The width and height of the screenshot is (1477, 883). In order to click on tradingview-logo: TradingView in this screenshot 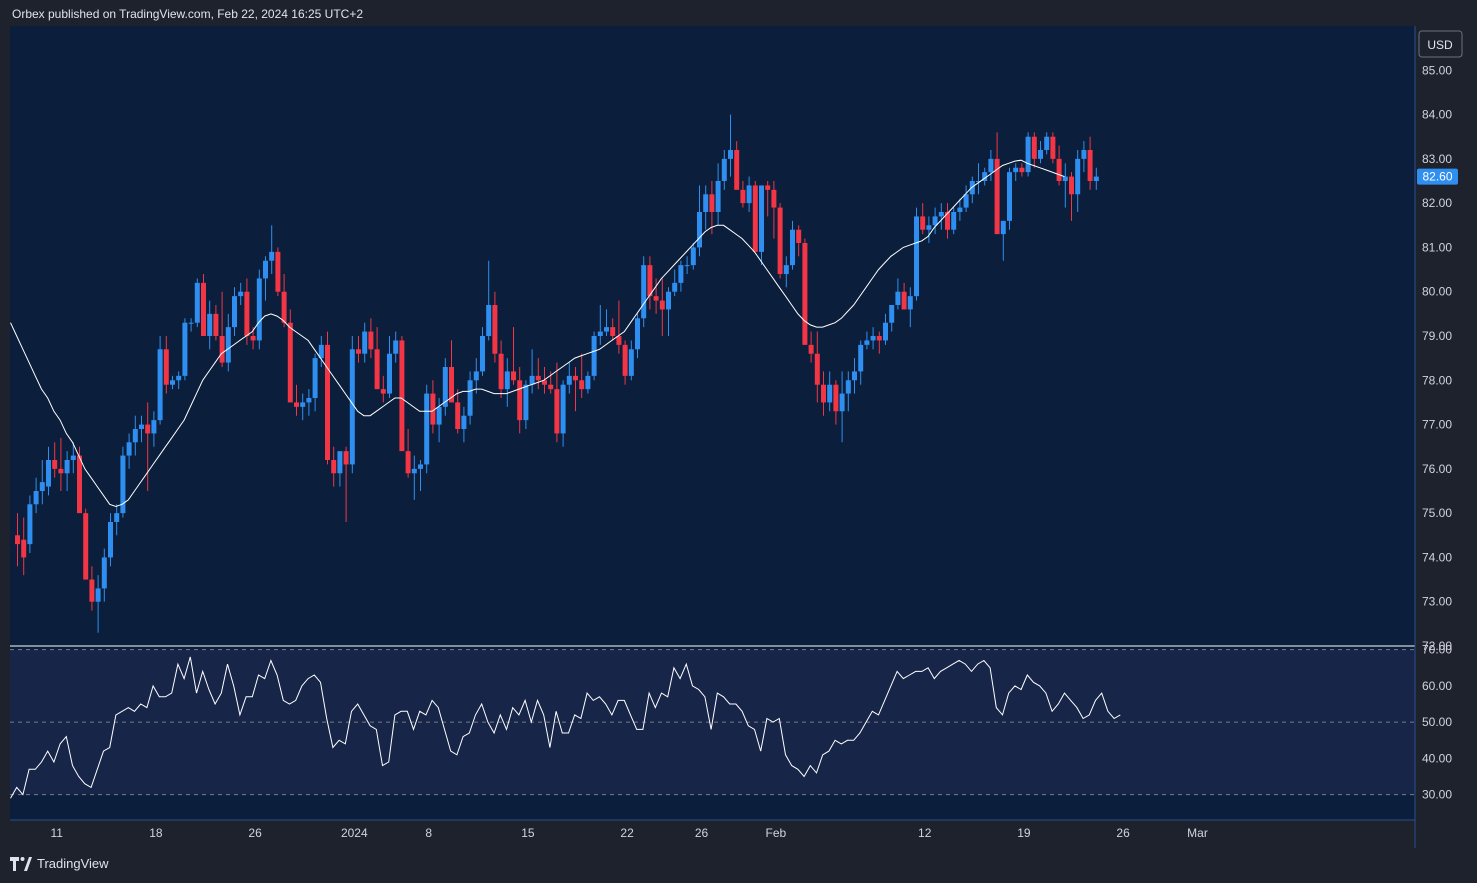, I will do `click(59, 863)`.